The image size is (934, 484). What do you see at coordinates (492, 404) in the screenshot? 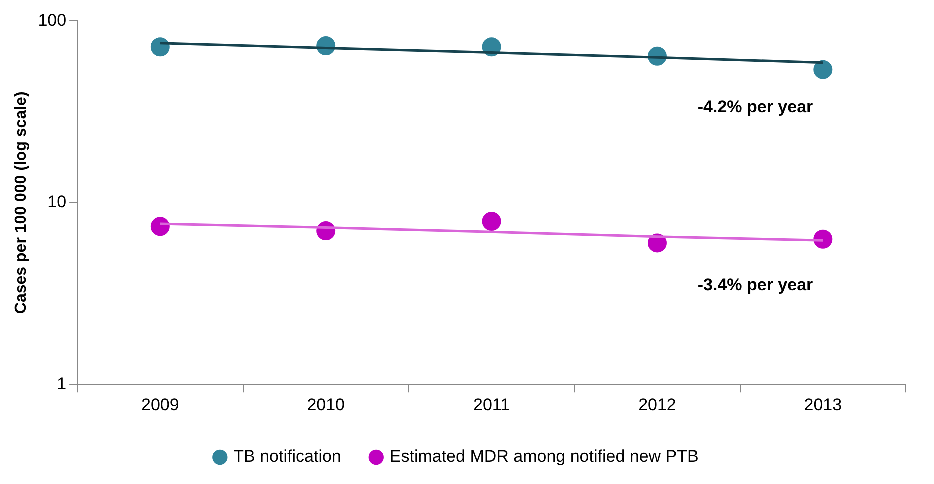
I see `x-tick-label: 2011` at bounding box center [492, 404].